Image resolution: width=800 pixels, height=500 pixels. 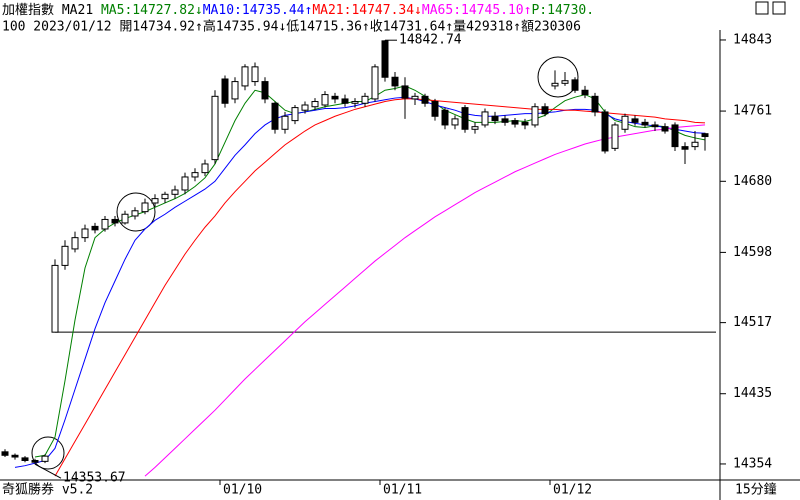 I want to click on x-tick-label: 01/11, so click(x=402, y=490).